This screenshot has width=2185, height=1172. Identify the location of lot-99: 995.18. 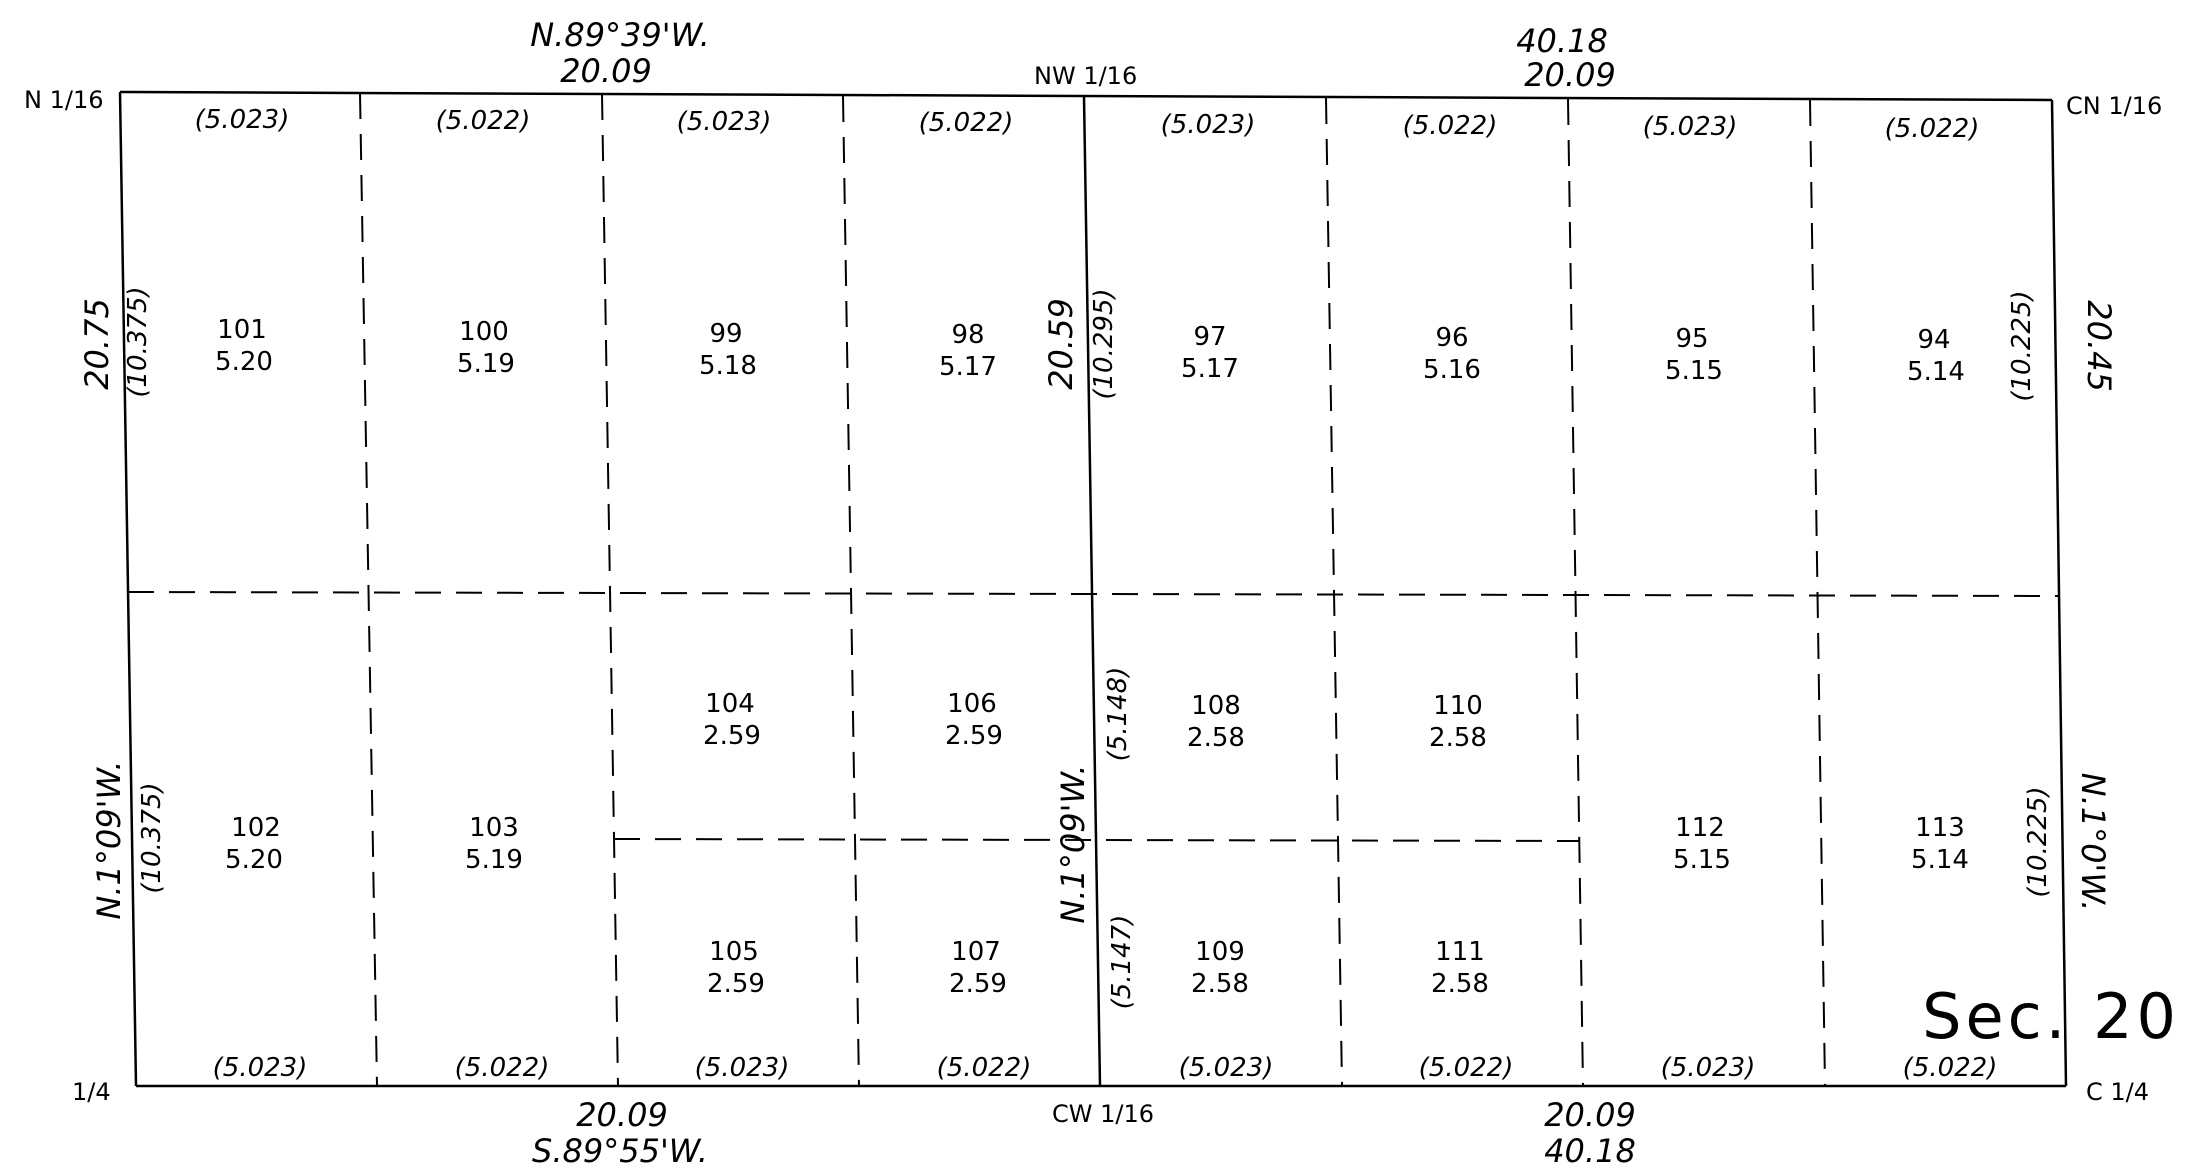
(728, 350).